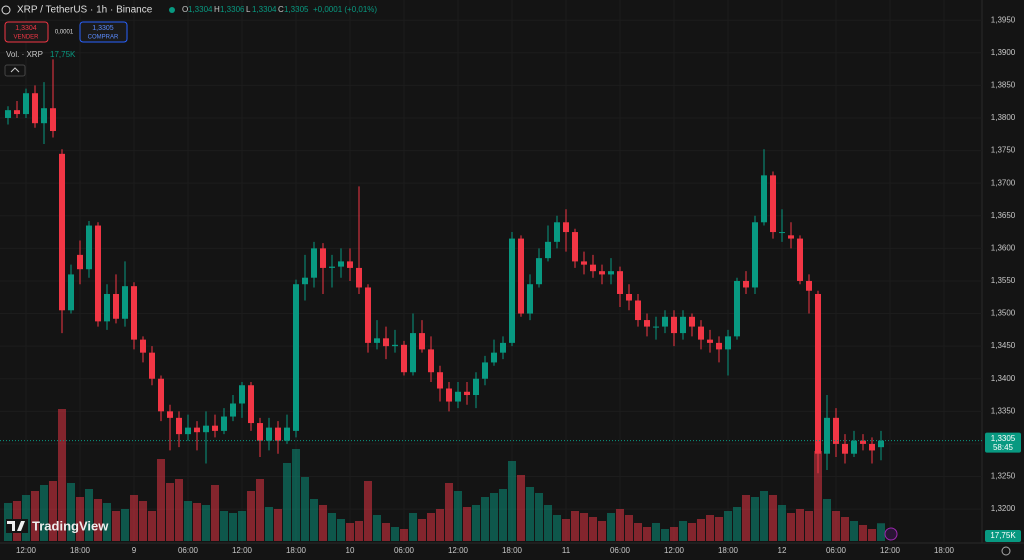 Image resolution: width=1024 pixels, height=560 pixels. Describe the element at coordinates (103, 28) in the screenshot. I see `buy-price: 1,3305` at that location.